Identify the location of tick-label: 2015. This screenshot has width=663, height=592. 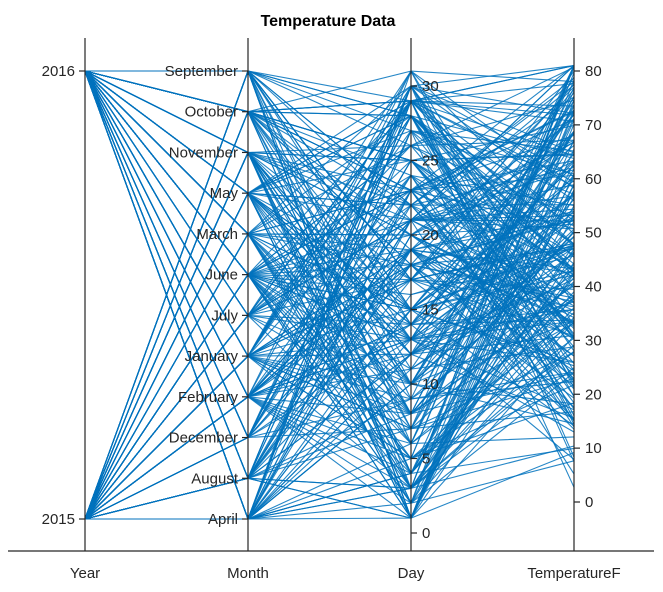
(58, 519).